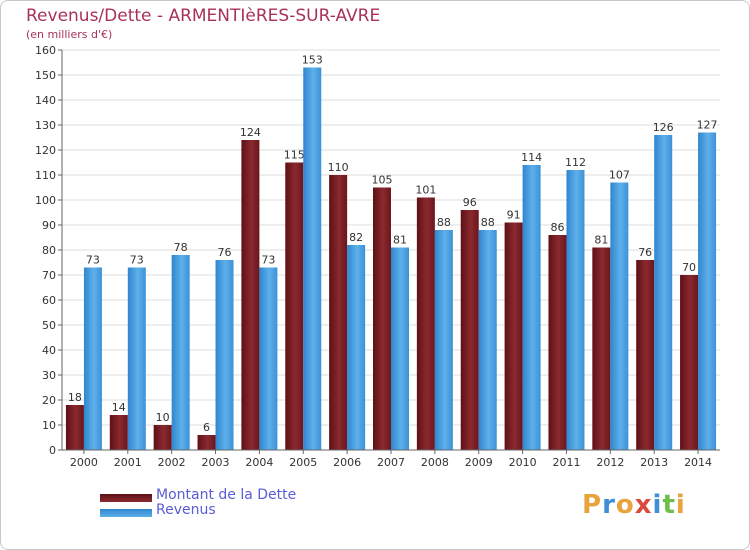 This screenshot has height=550, width=750. What do you see at coordinates (391, 462) in the screenshot?
I see `x-tick-label: 2007` at bounding box center [391, 462].